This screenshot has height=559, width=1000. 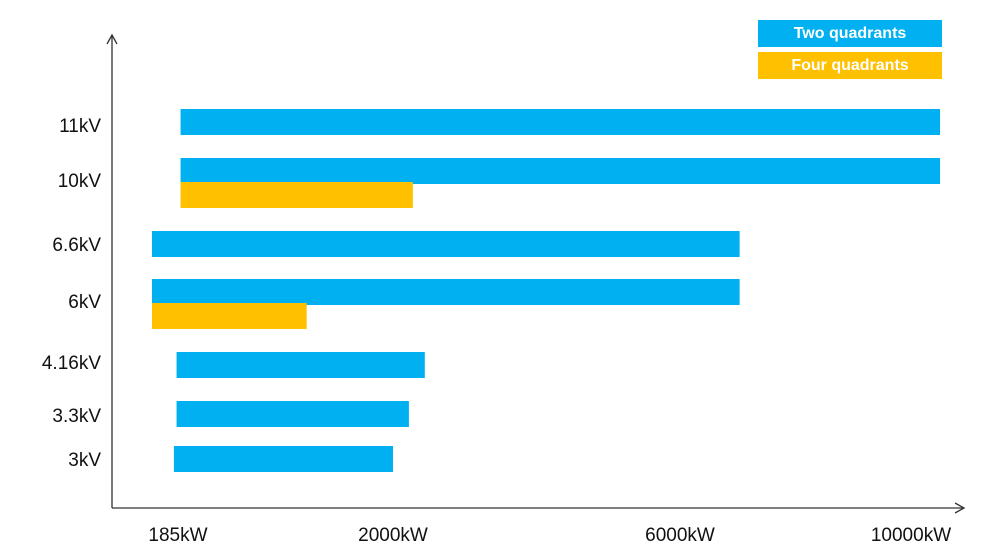 What do you see at coordinates (911, 535) in the screenshot?
I see `x-tick-label: 10000kW` at bounding box center [911, 535].